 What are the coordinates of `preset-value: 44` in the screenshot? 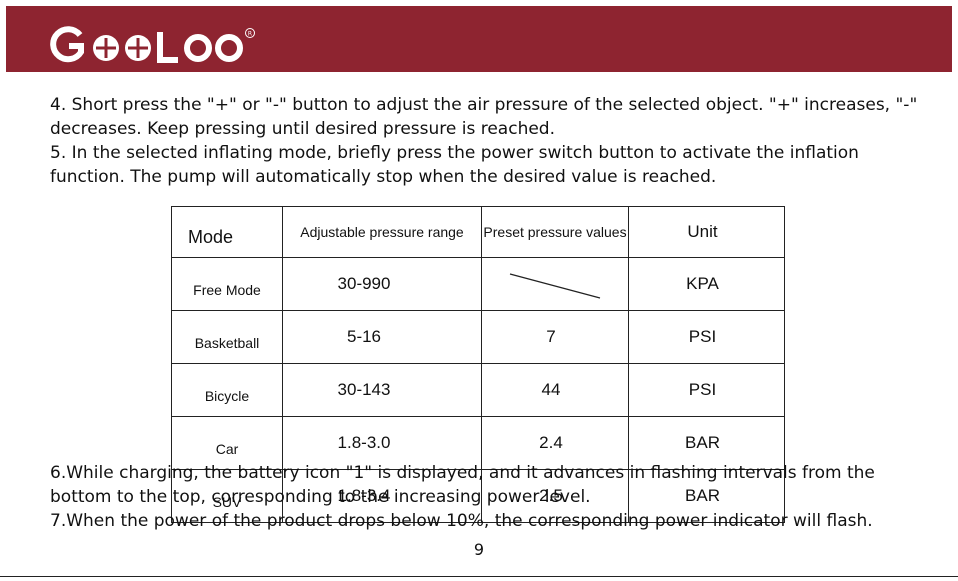 It's located at (555, 390).